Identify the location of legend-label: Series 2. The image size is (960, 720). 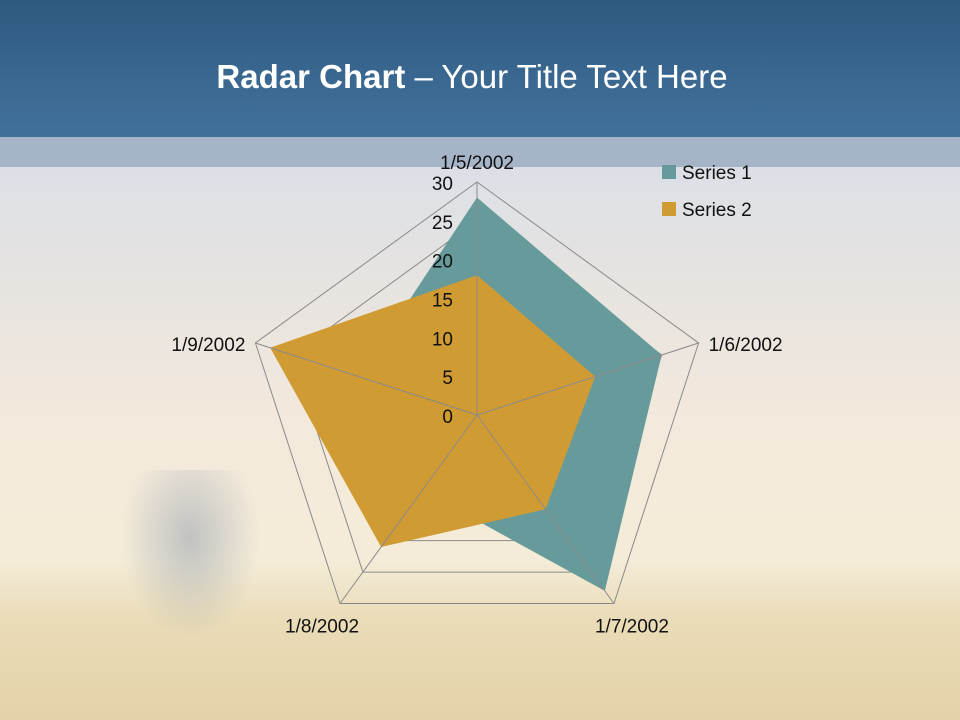
(717, 210).